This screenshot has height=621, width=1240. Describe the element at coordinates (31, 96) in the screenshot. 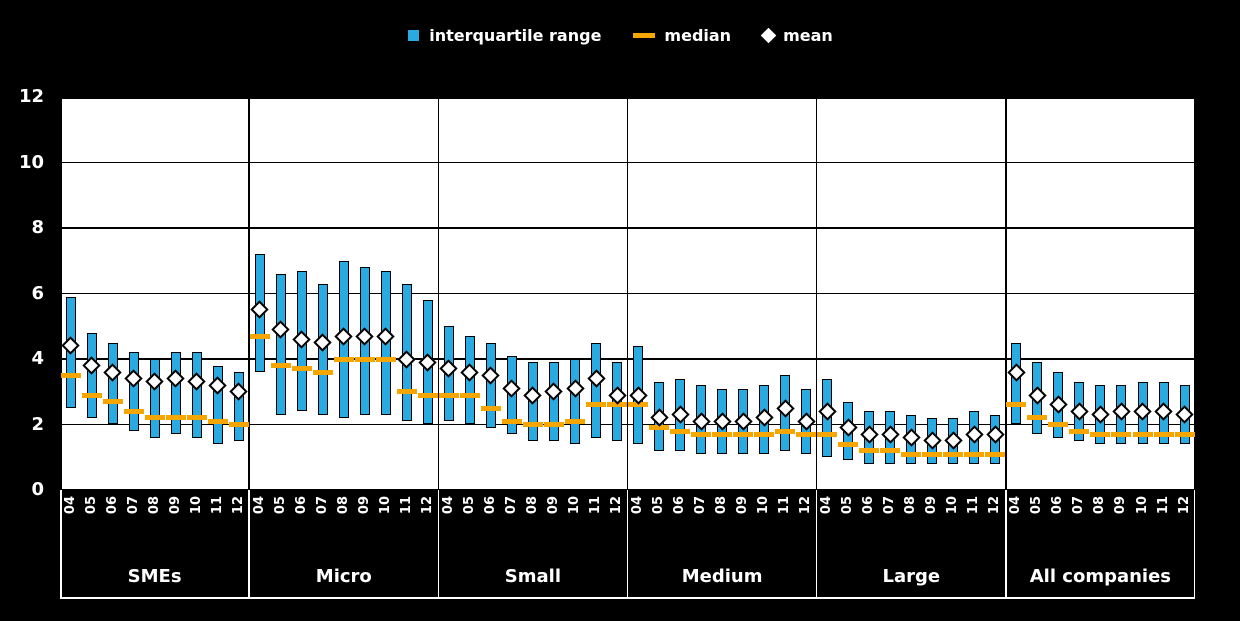

I see `y-tick-label: 12` at that location.